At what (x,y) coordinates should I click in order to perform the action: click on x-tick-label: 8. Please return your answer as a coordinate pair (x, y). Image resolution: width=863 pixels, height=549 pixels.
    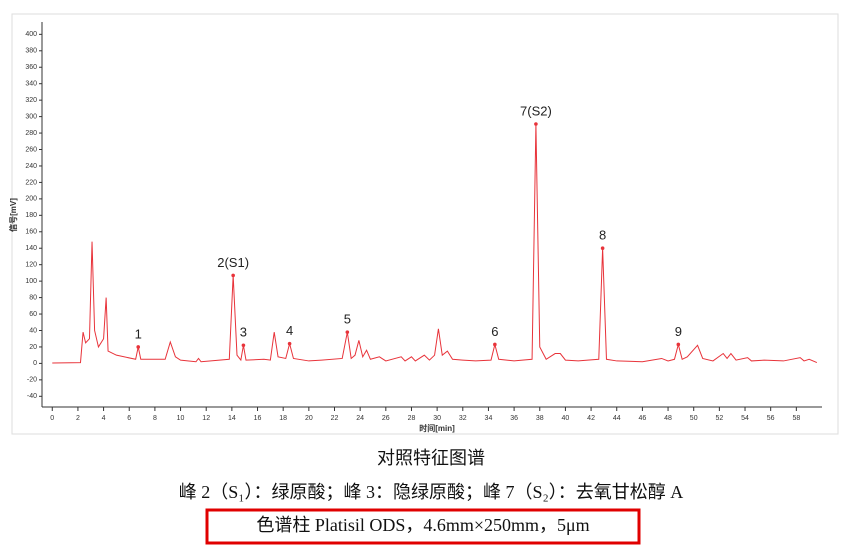
    Looking at the image, I should click on (155, 418).